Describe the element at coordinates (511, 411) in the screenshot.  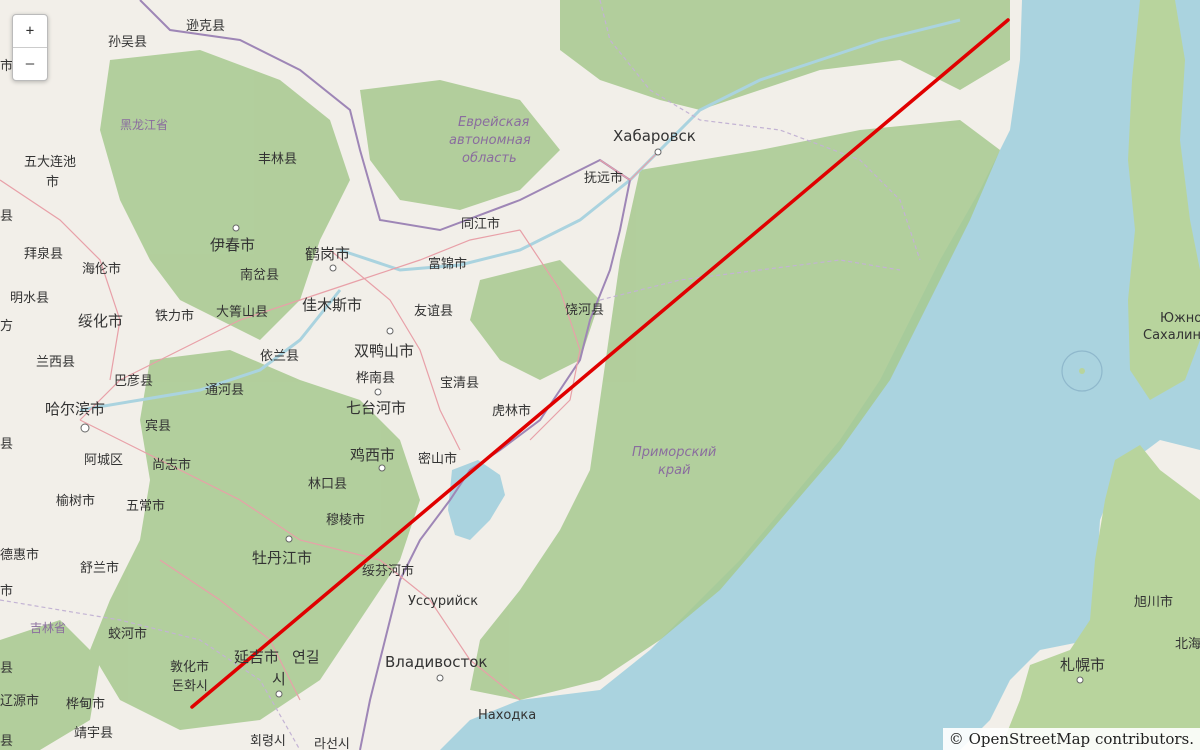
I see `label-hulin: 虎林市` at that location.